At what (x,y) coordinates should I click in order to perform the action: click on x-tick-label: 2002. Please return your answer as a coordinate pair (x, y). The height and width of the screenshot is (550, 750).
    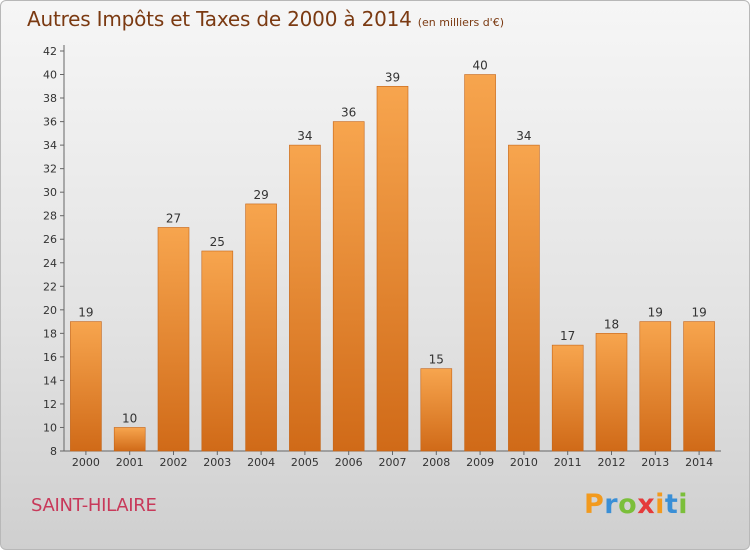
    Looking at the image, I should click on (174, 462).